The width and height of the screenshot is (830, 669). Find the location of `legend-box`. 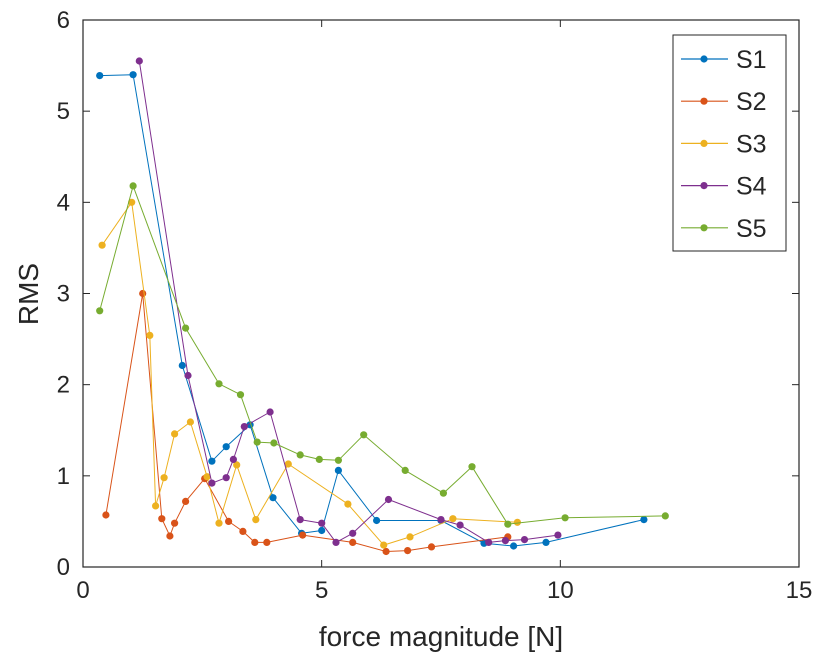

legend-box is located at coordinates (729, 143).